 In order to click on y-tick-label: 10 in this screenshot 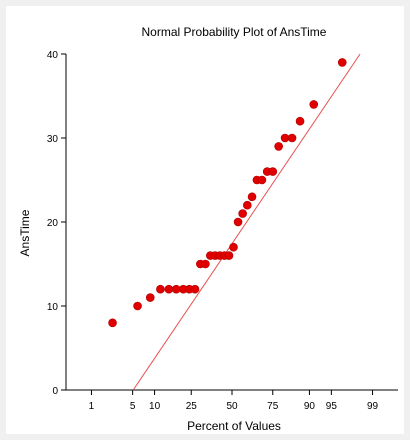, I will do `click(53, 307)`.